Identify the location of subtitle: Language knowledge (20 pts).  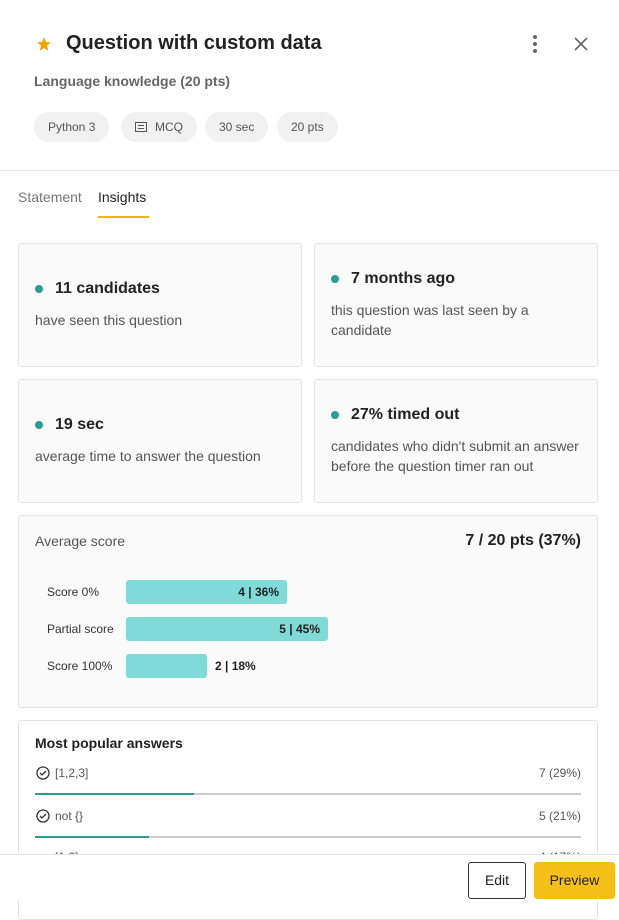
(132, 81).